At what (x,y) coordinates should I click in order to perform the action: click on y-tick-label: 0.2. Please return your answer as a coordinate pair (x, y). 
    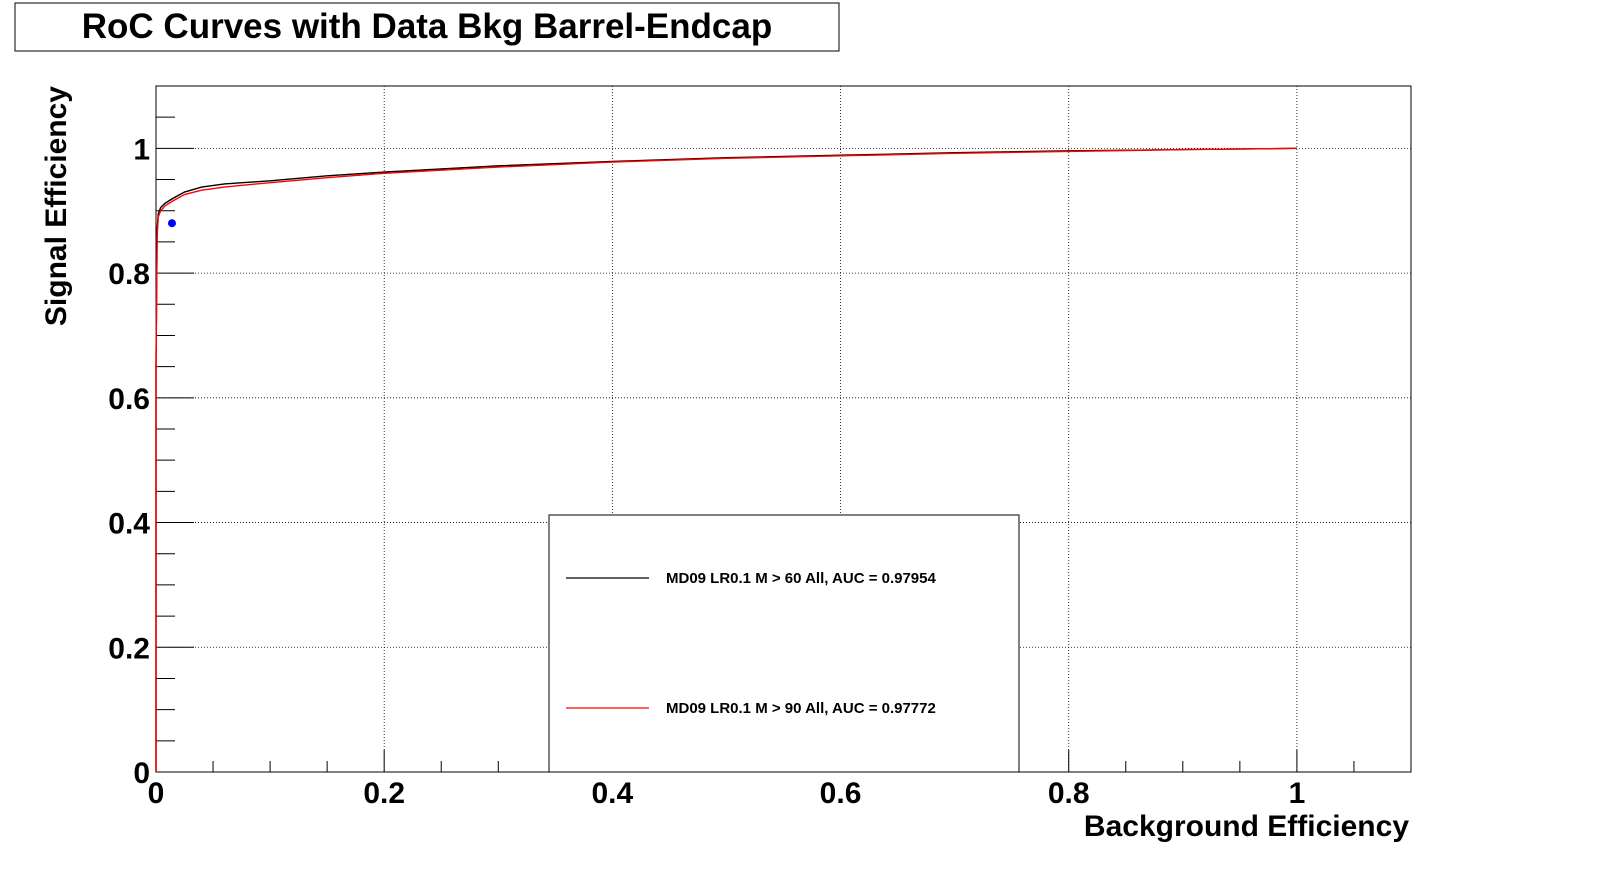
    Looking at the image, I should click on (129, 648).